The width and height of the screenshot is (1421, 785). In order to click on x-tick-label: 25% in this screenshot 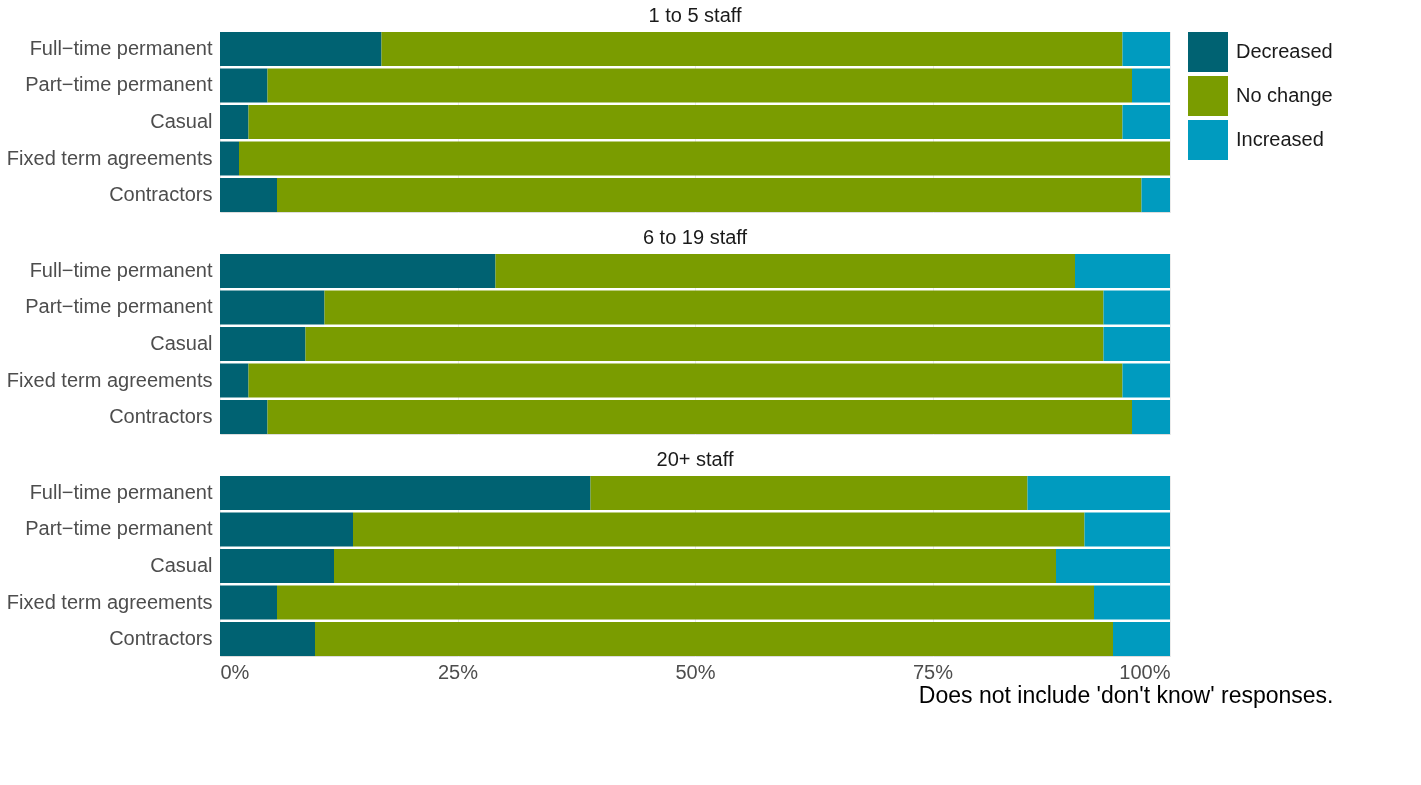, I will do `click(458, 671)`.